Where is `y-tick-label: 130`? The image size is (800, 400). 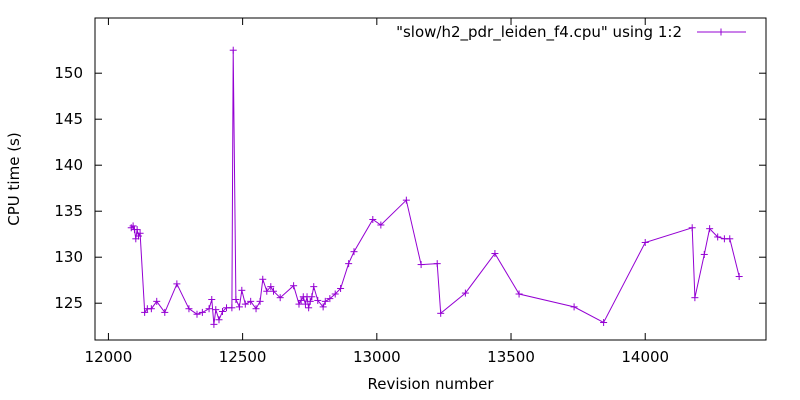
y-tick-label: 130 is located at coordinates (68, 257).